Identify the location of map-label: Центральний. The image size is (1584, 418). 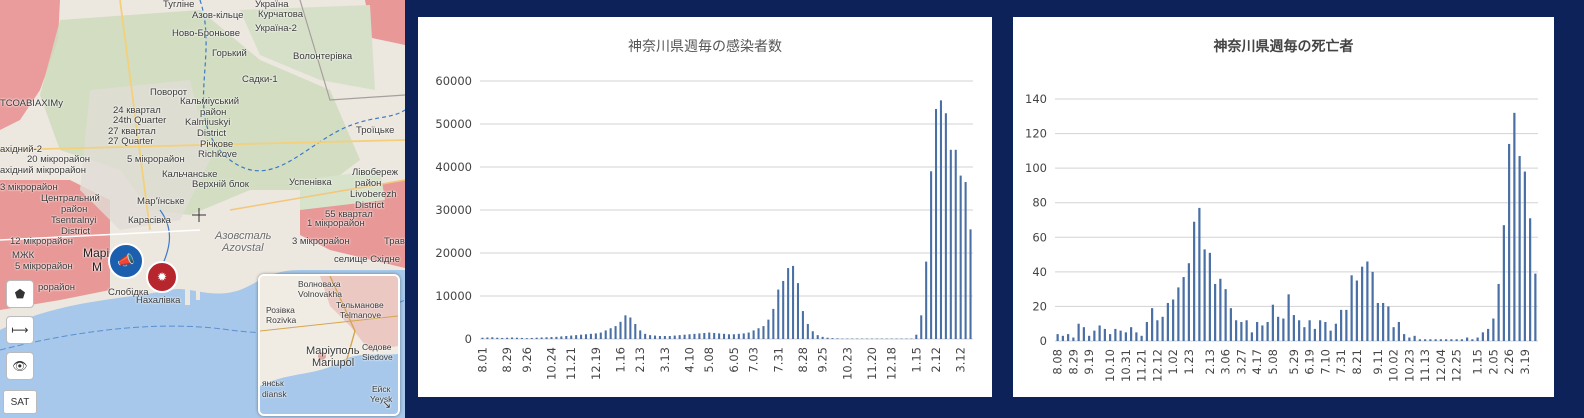
(70, 198).